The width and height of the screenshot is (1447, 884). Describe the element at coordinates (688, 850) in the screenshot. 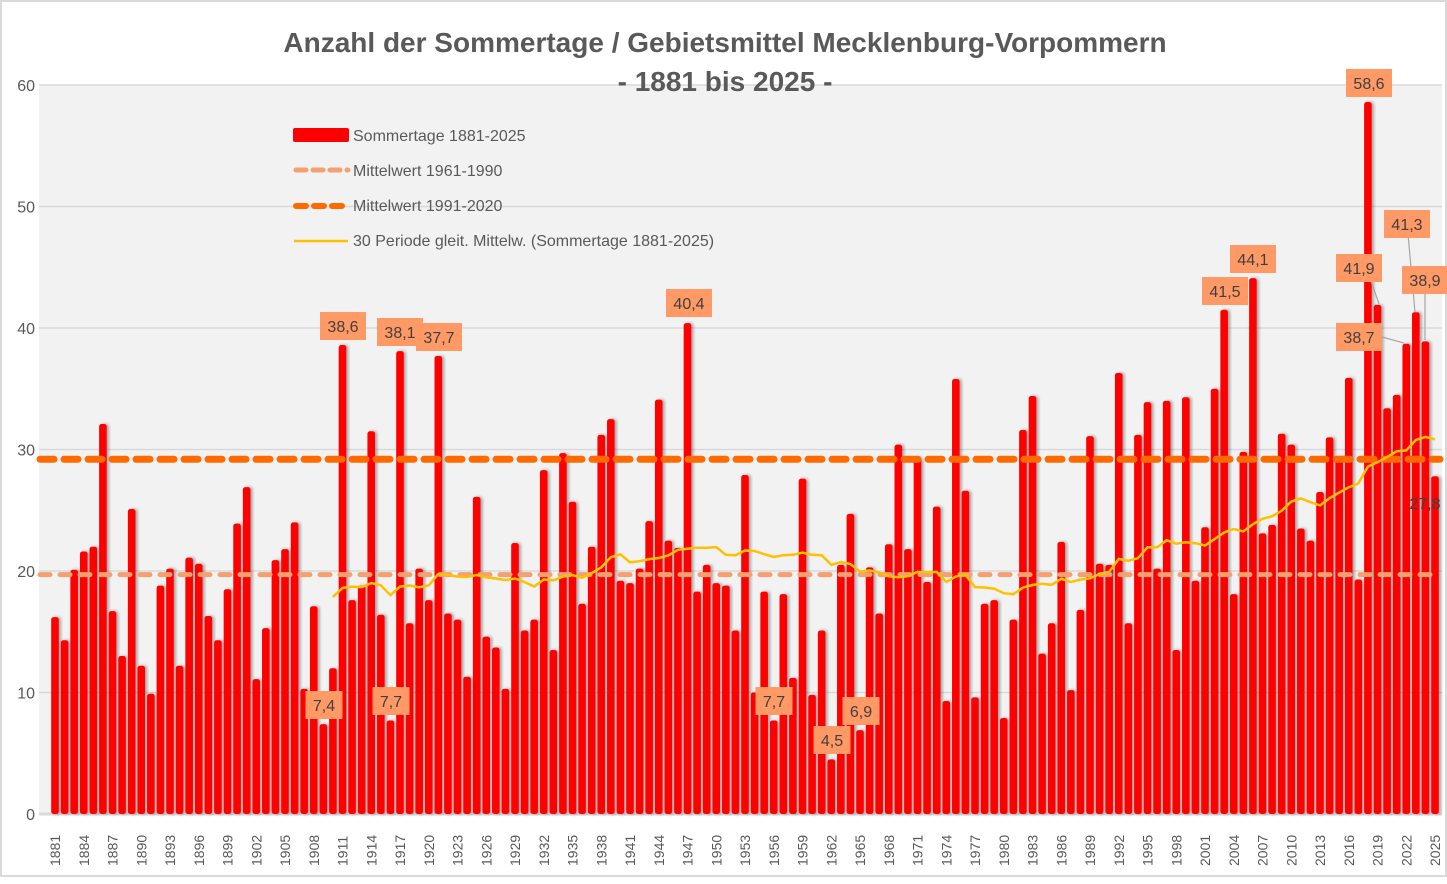

I see `x-tick-label: 1947` at that location.